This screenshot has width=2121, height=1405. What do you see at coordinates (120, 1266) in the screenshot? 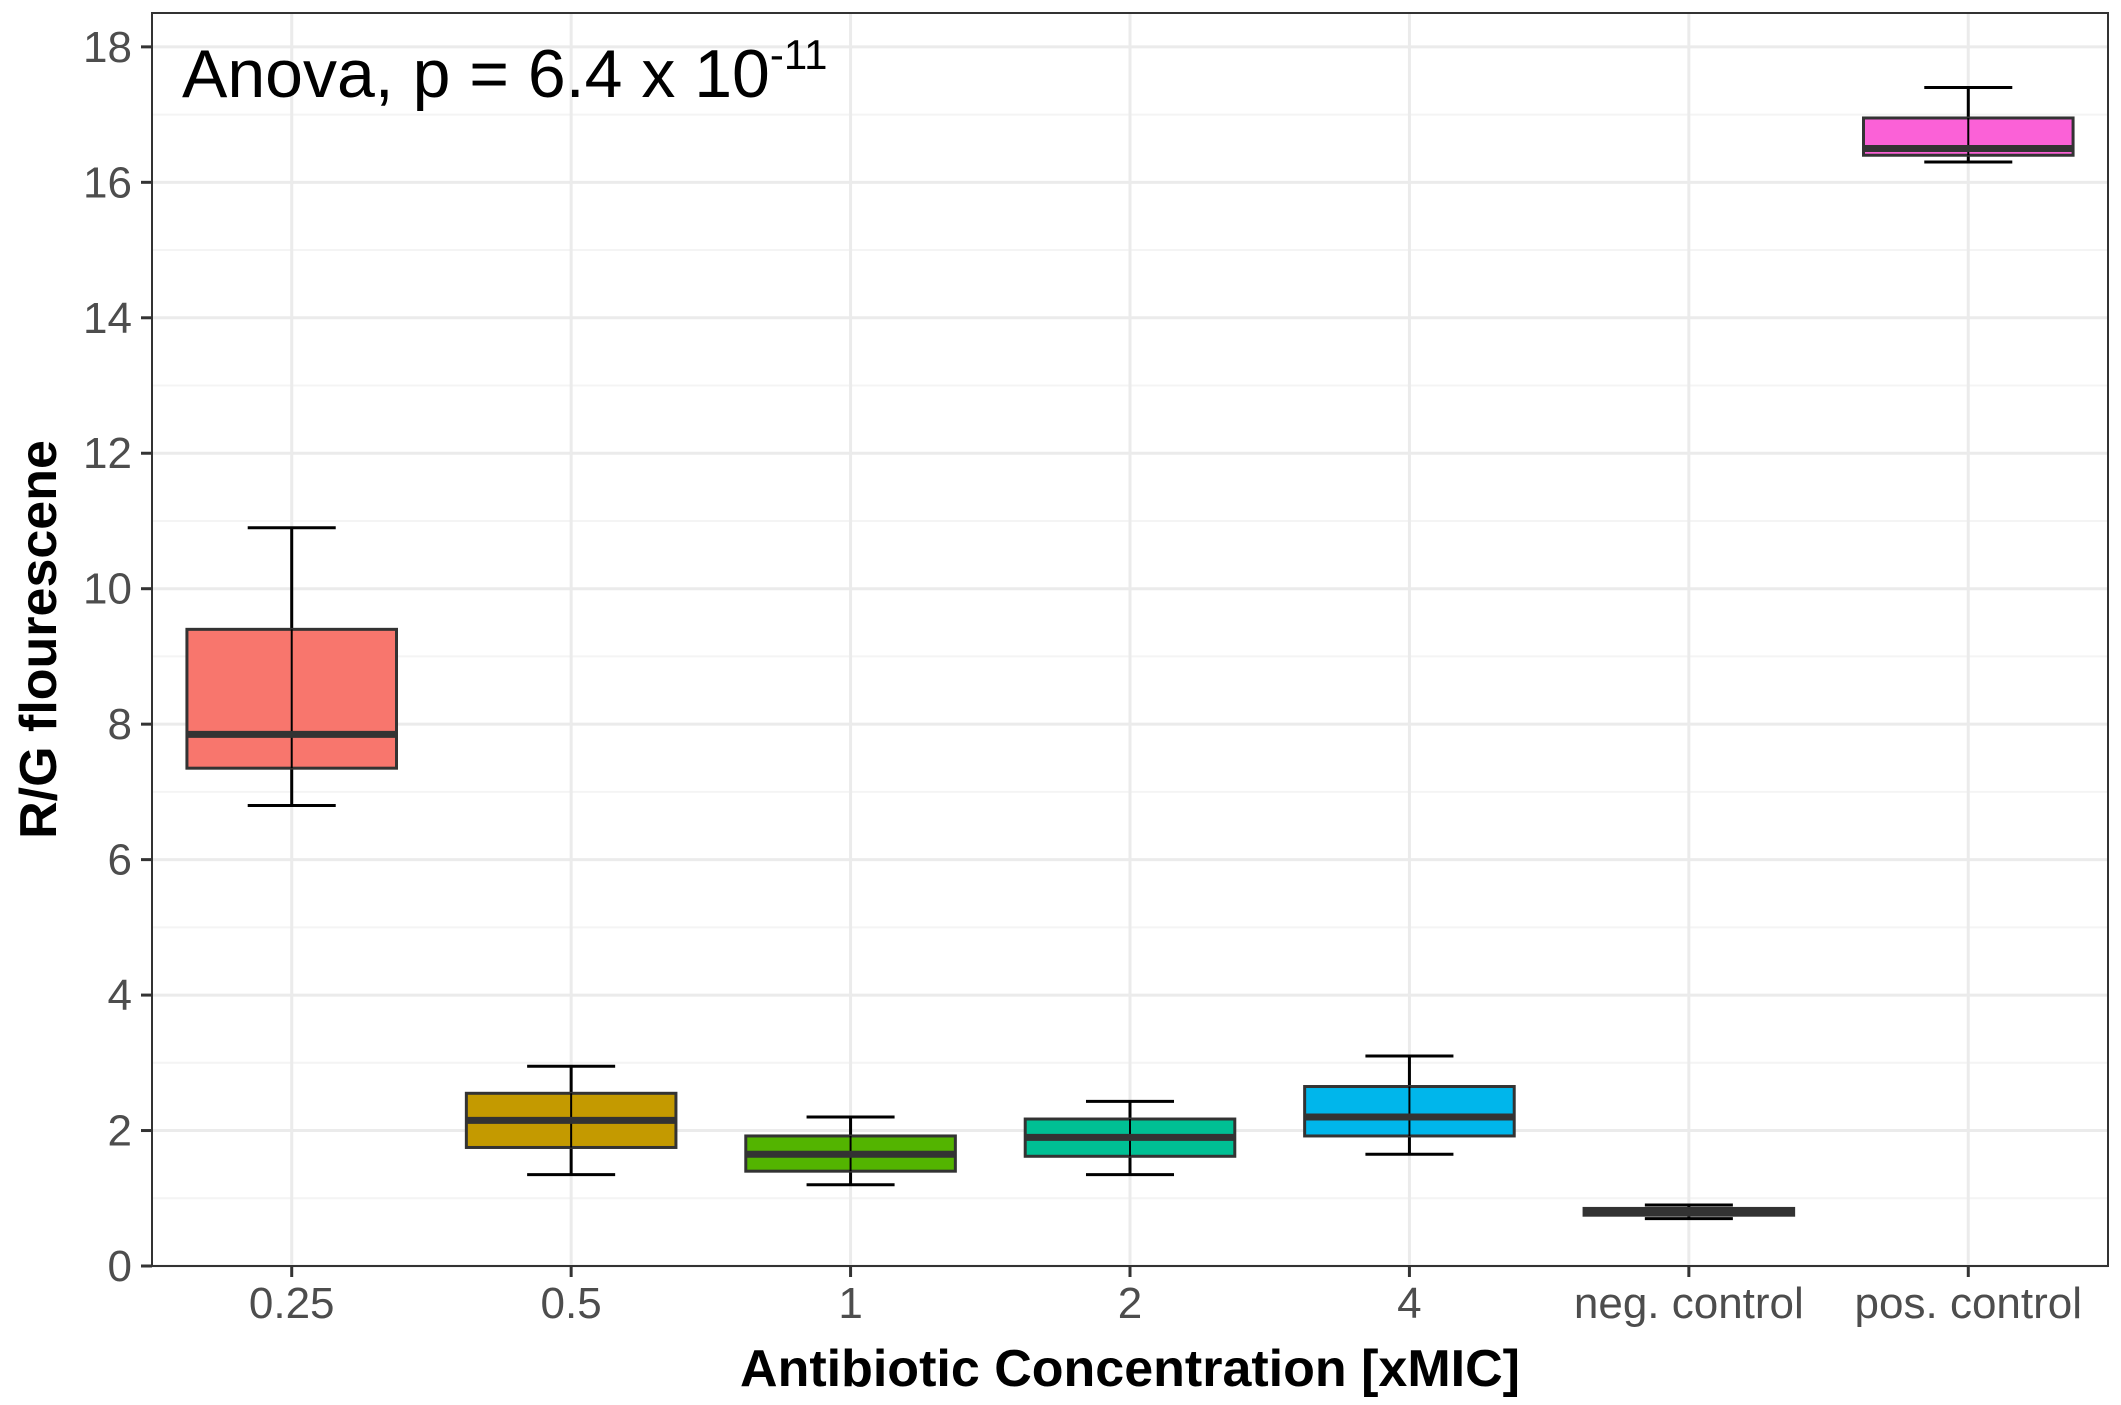
I see `y-tick-label: 0` at bounding box center [120, 1266].